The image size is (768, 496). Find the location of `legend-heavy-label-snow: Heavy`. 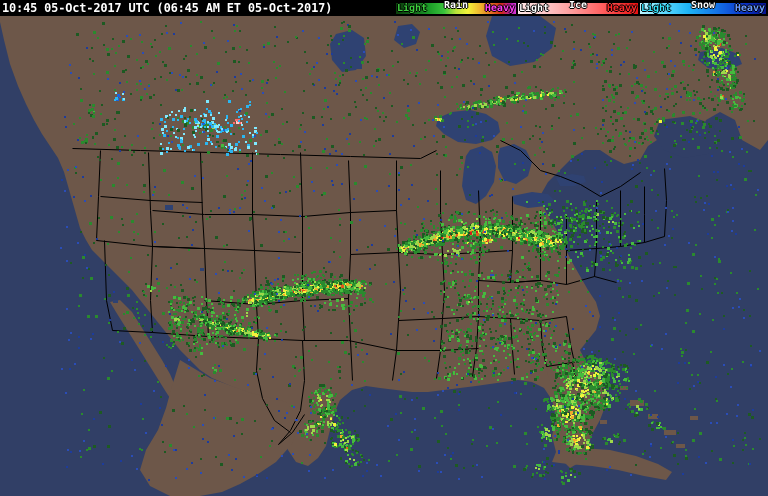

legend-heavy-label-snow: Heavy is located at coordinates (749, 8).